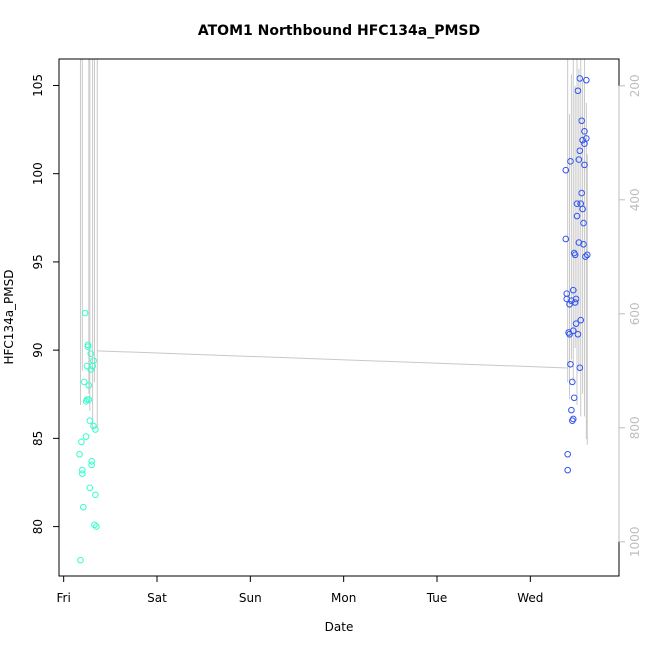  Describe the element at coordinates (45, 304) in the screenshot. I see `y-axis: 80 85 90 95 100 105` at that location.